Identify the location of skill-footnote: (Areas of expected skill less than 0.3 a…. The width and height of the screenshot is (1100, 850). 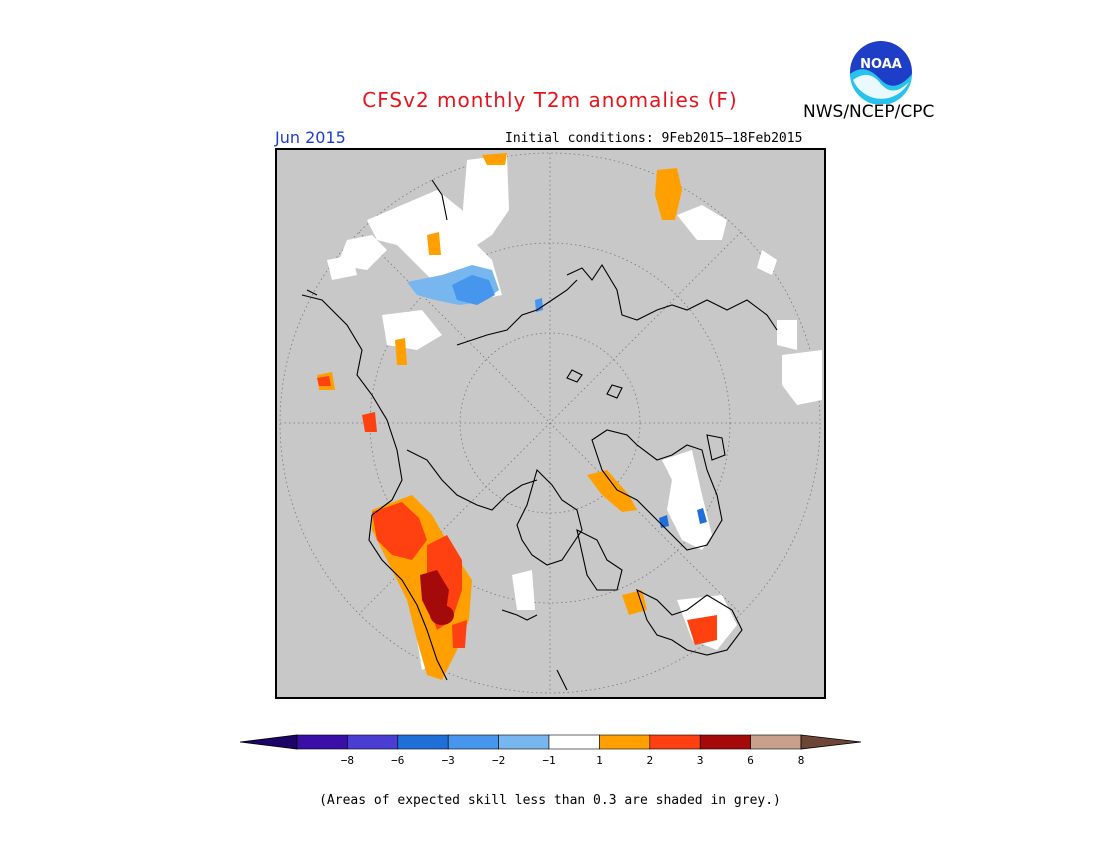
(550, 800).